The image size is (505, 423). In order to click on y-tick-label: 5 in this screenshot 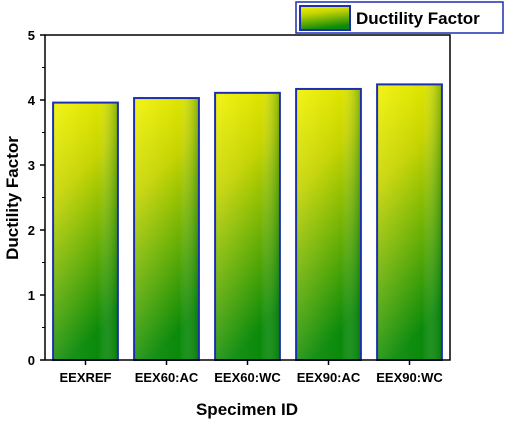, I will do `click(31, 35)`.